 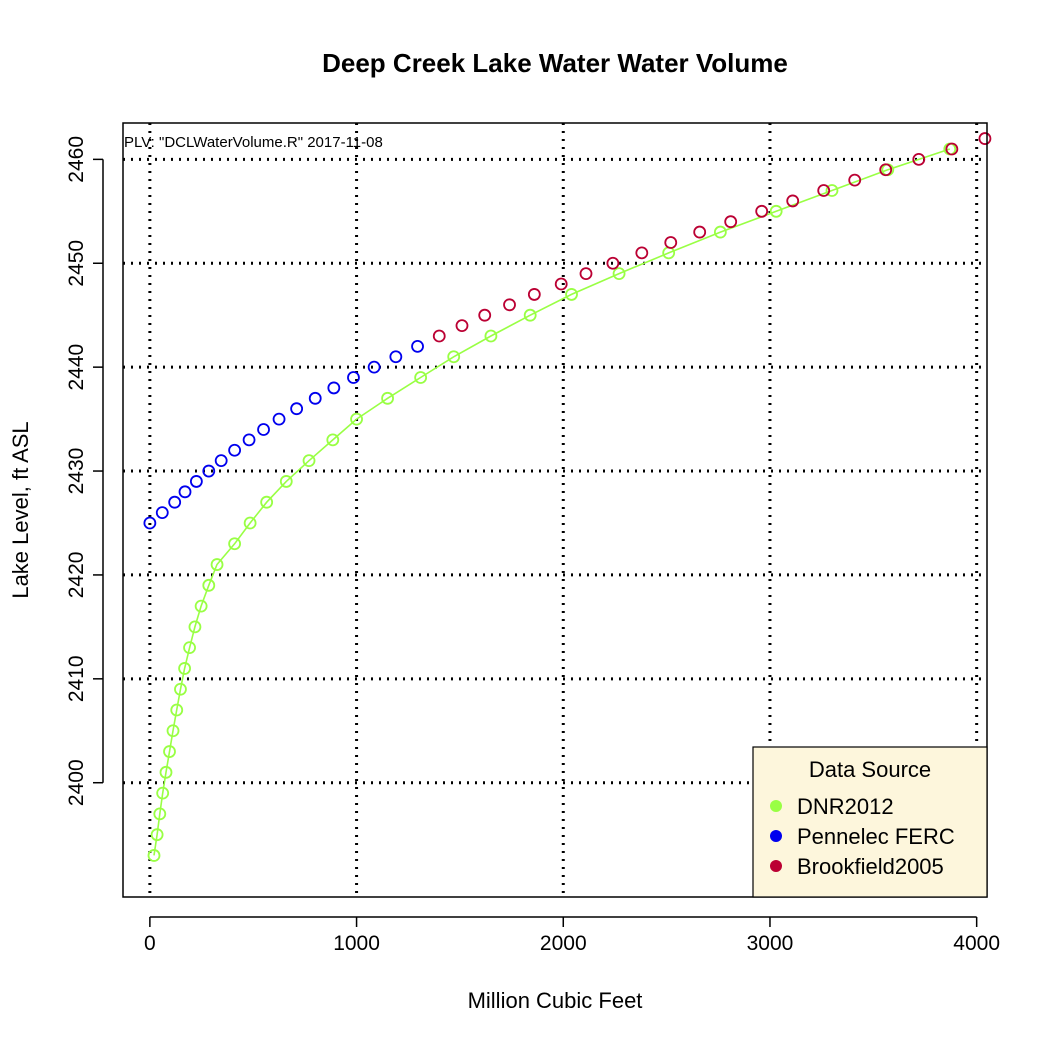 What do you see at coordinates (870, 866) in the screenshot?
I see `legend-label: Brookfield2005` at bounding box center [870, 866].